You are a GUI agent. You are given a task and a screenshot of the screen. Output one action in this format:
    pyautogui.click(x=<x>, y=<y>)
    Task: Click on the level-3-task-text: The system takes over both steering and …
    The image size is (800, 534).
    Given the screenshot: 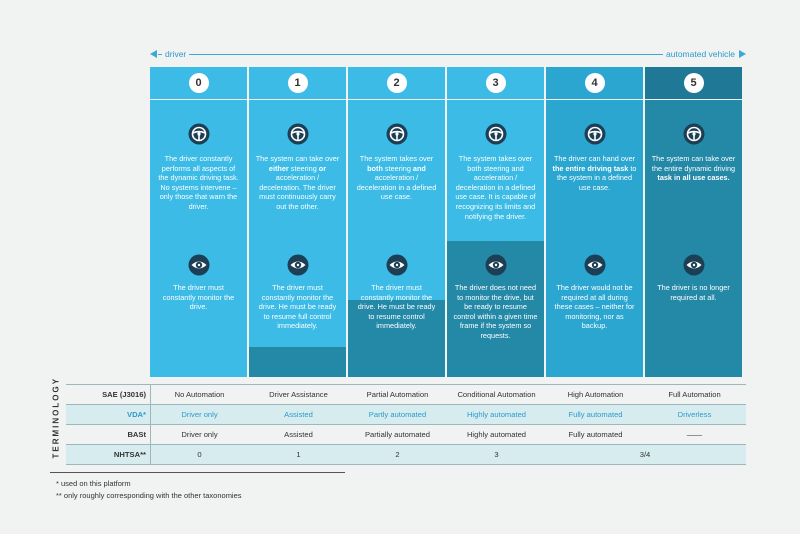 What is the action you would take?
    pyautogui.click(x=495, y=187)
    